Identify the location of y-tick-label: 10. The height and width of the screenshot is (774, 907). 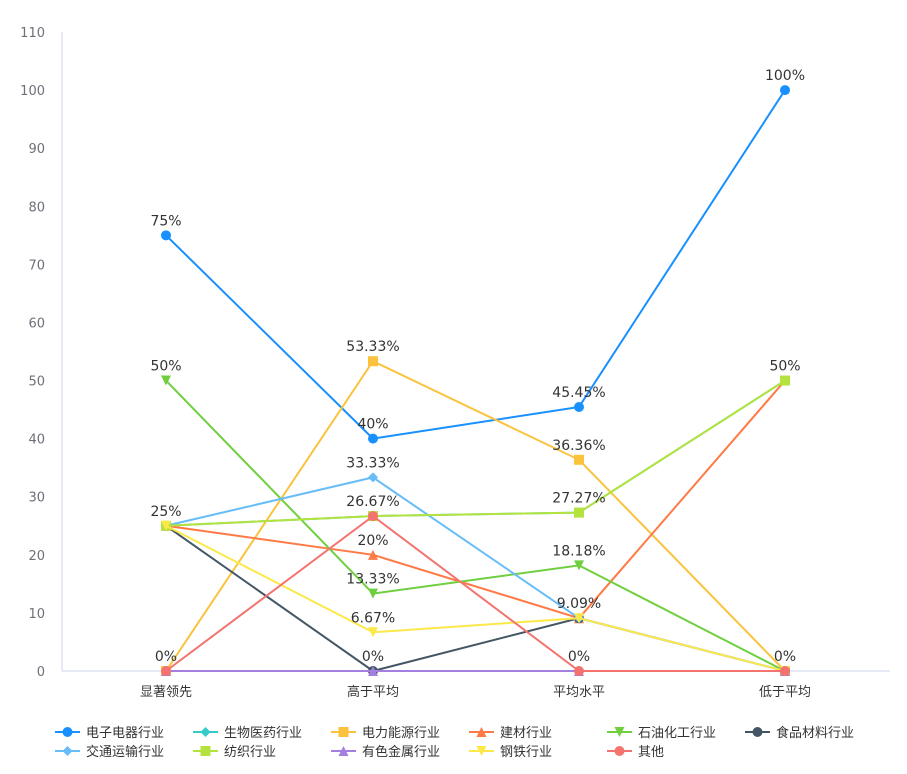
(36, 614).